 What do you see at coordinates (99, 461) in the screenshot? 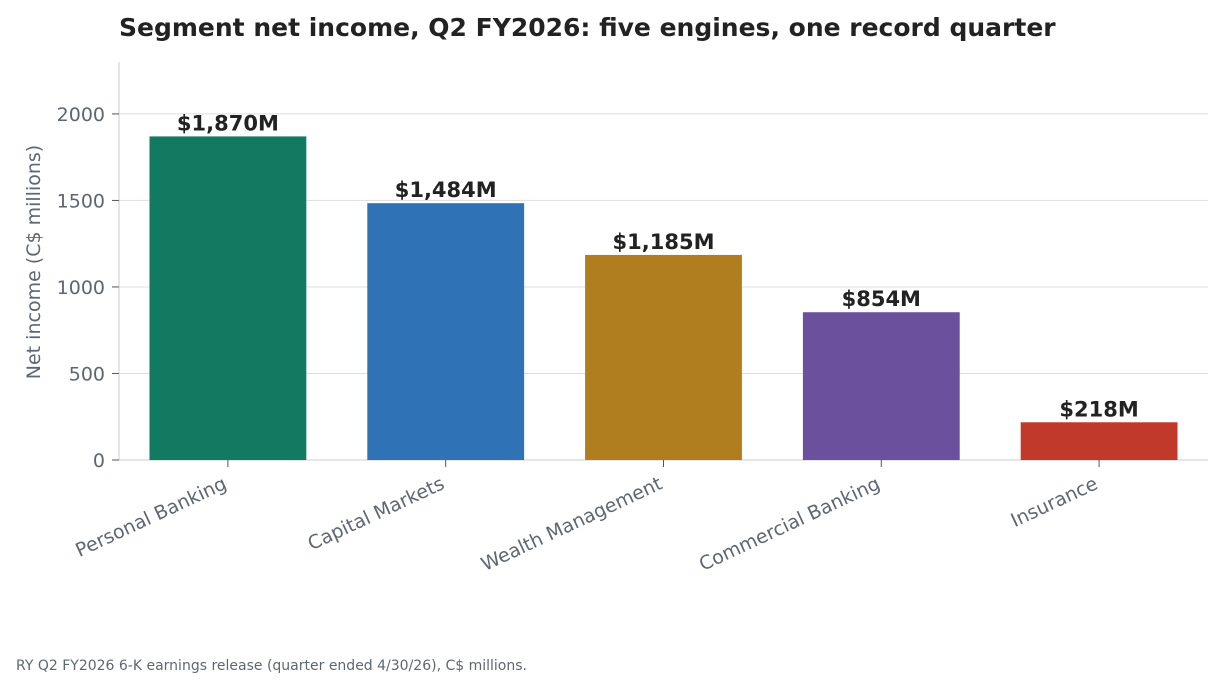
I see `y-tick-label: 0` at bounding box center [99, 461].